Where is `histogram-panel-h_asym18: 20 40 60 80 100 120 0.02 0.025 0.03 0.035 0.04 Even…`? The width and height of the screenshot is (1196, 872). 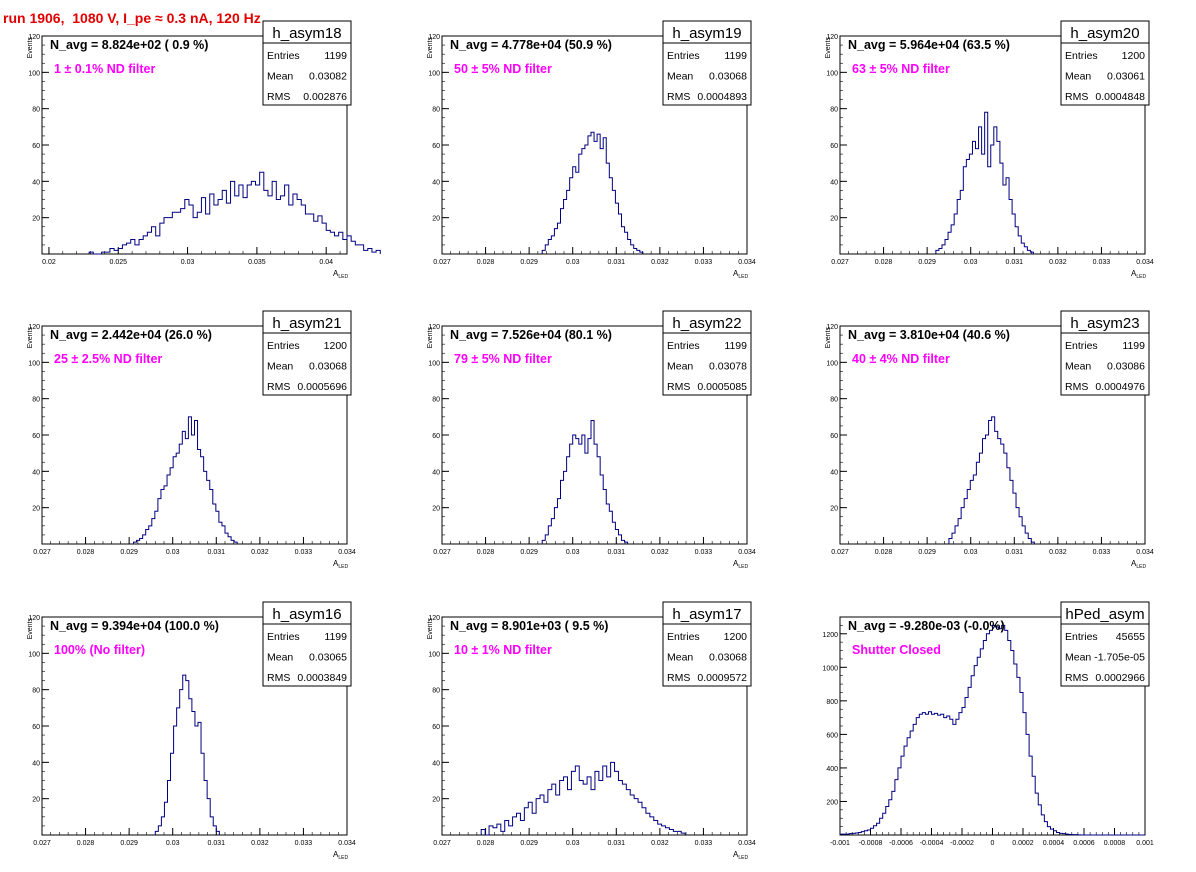
histogram-panel-h_asym18: 20 40 60 80 100 120 0.02 0.025 0.03 0.035 0.04 Even… is located at coordinates (204, 150).